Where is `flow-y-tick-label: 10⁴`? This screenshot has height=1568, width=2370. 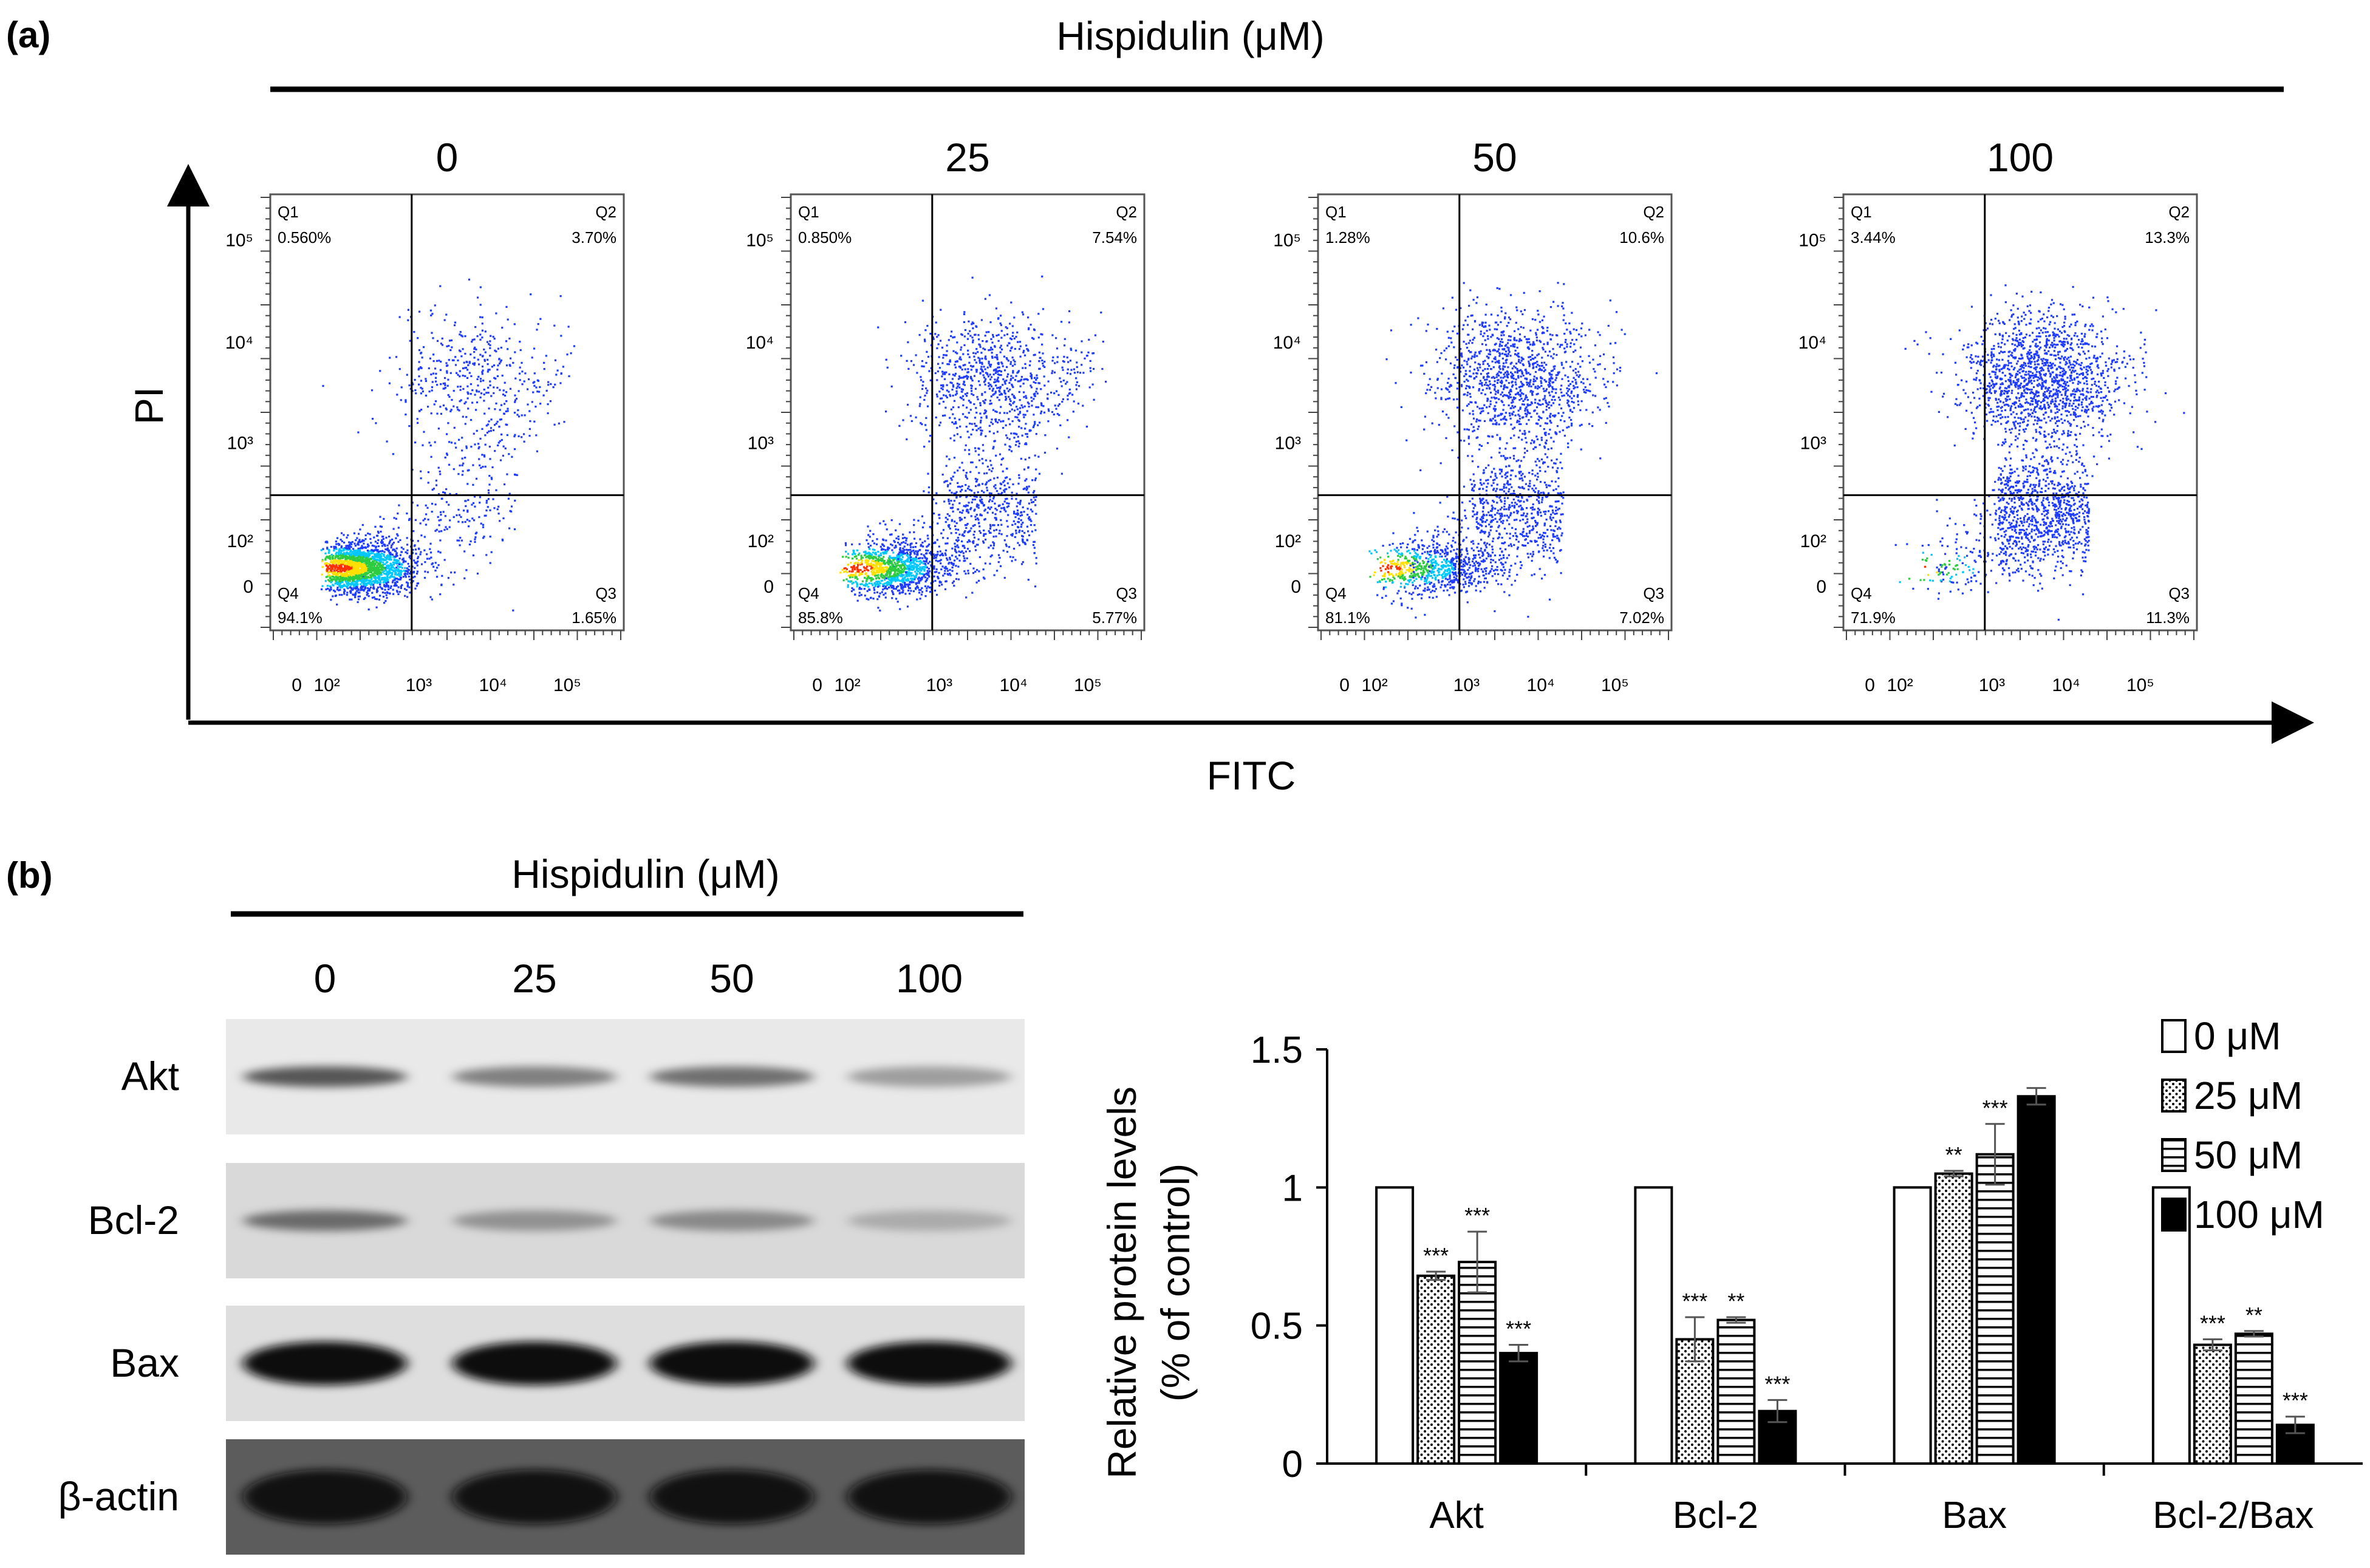
flow-y-tick-label: 10⁴ is located at coordinates (239, 343).